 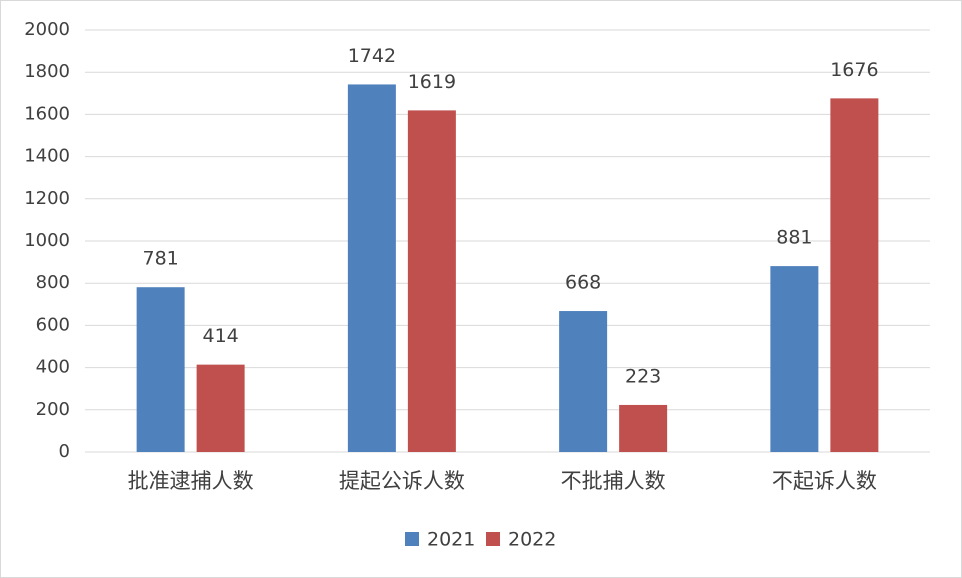 I want to click on legend-label: 2022, so click(x=532, y=540).